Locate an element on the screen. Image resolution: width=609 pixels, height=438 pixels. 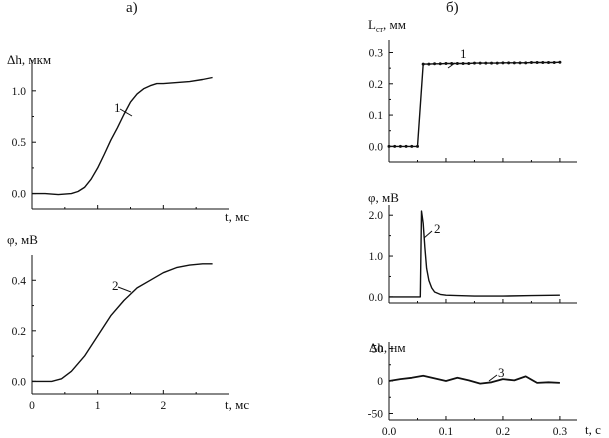
x-tick-label: 0.3 is located at coordinates (560, 432).